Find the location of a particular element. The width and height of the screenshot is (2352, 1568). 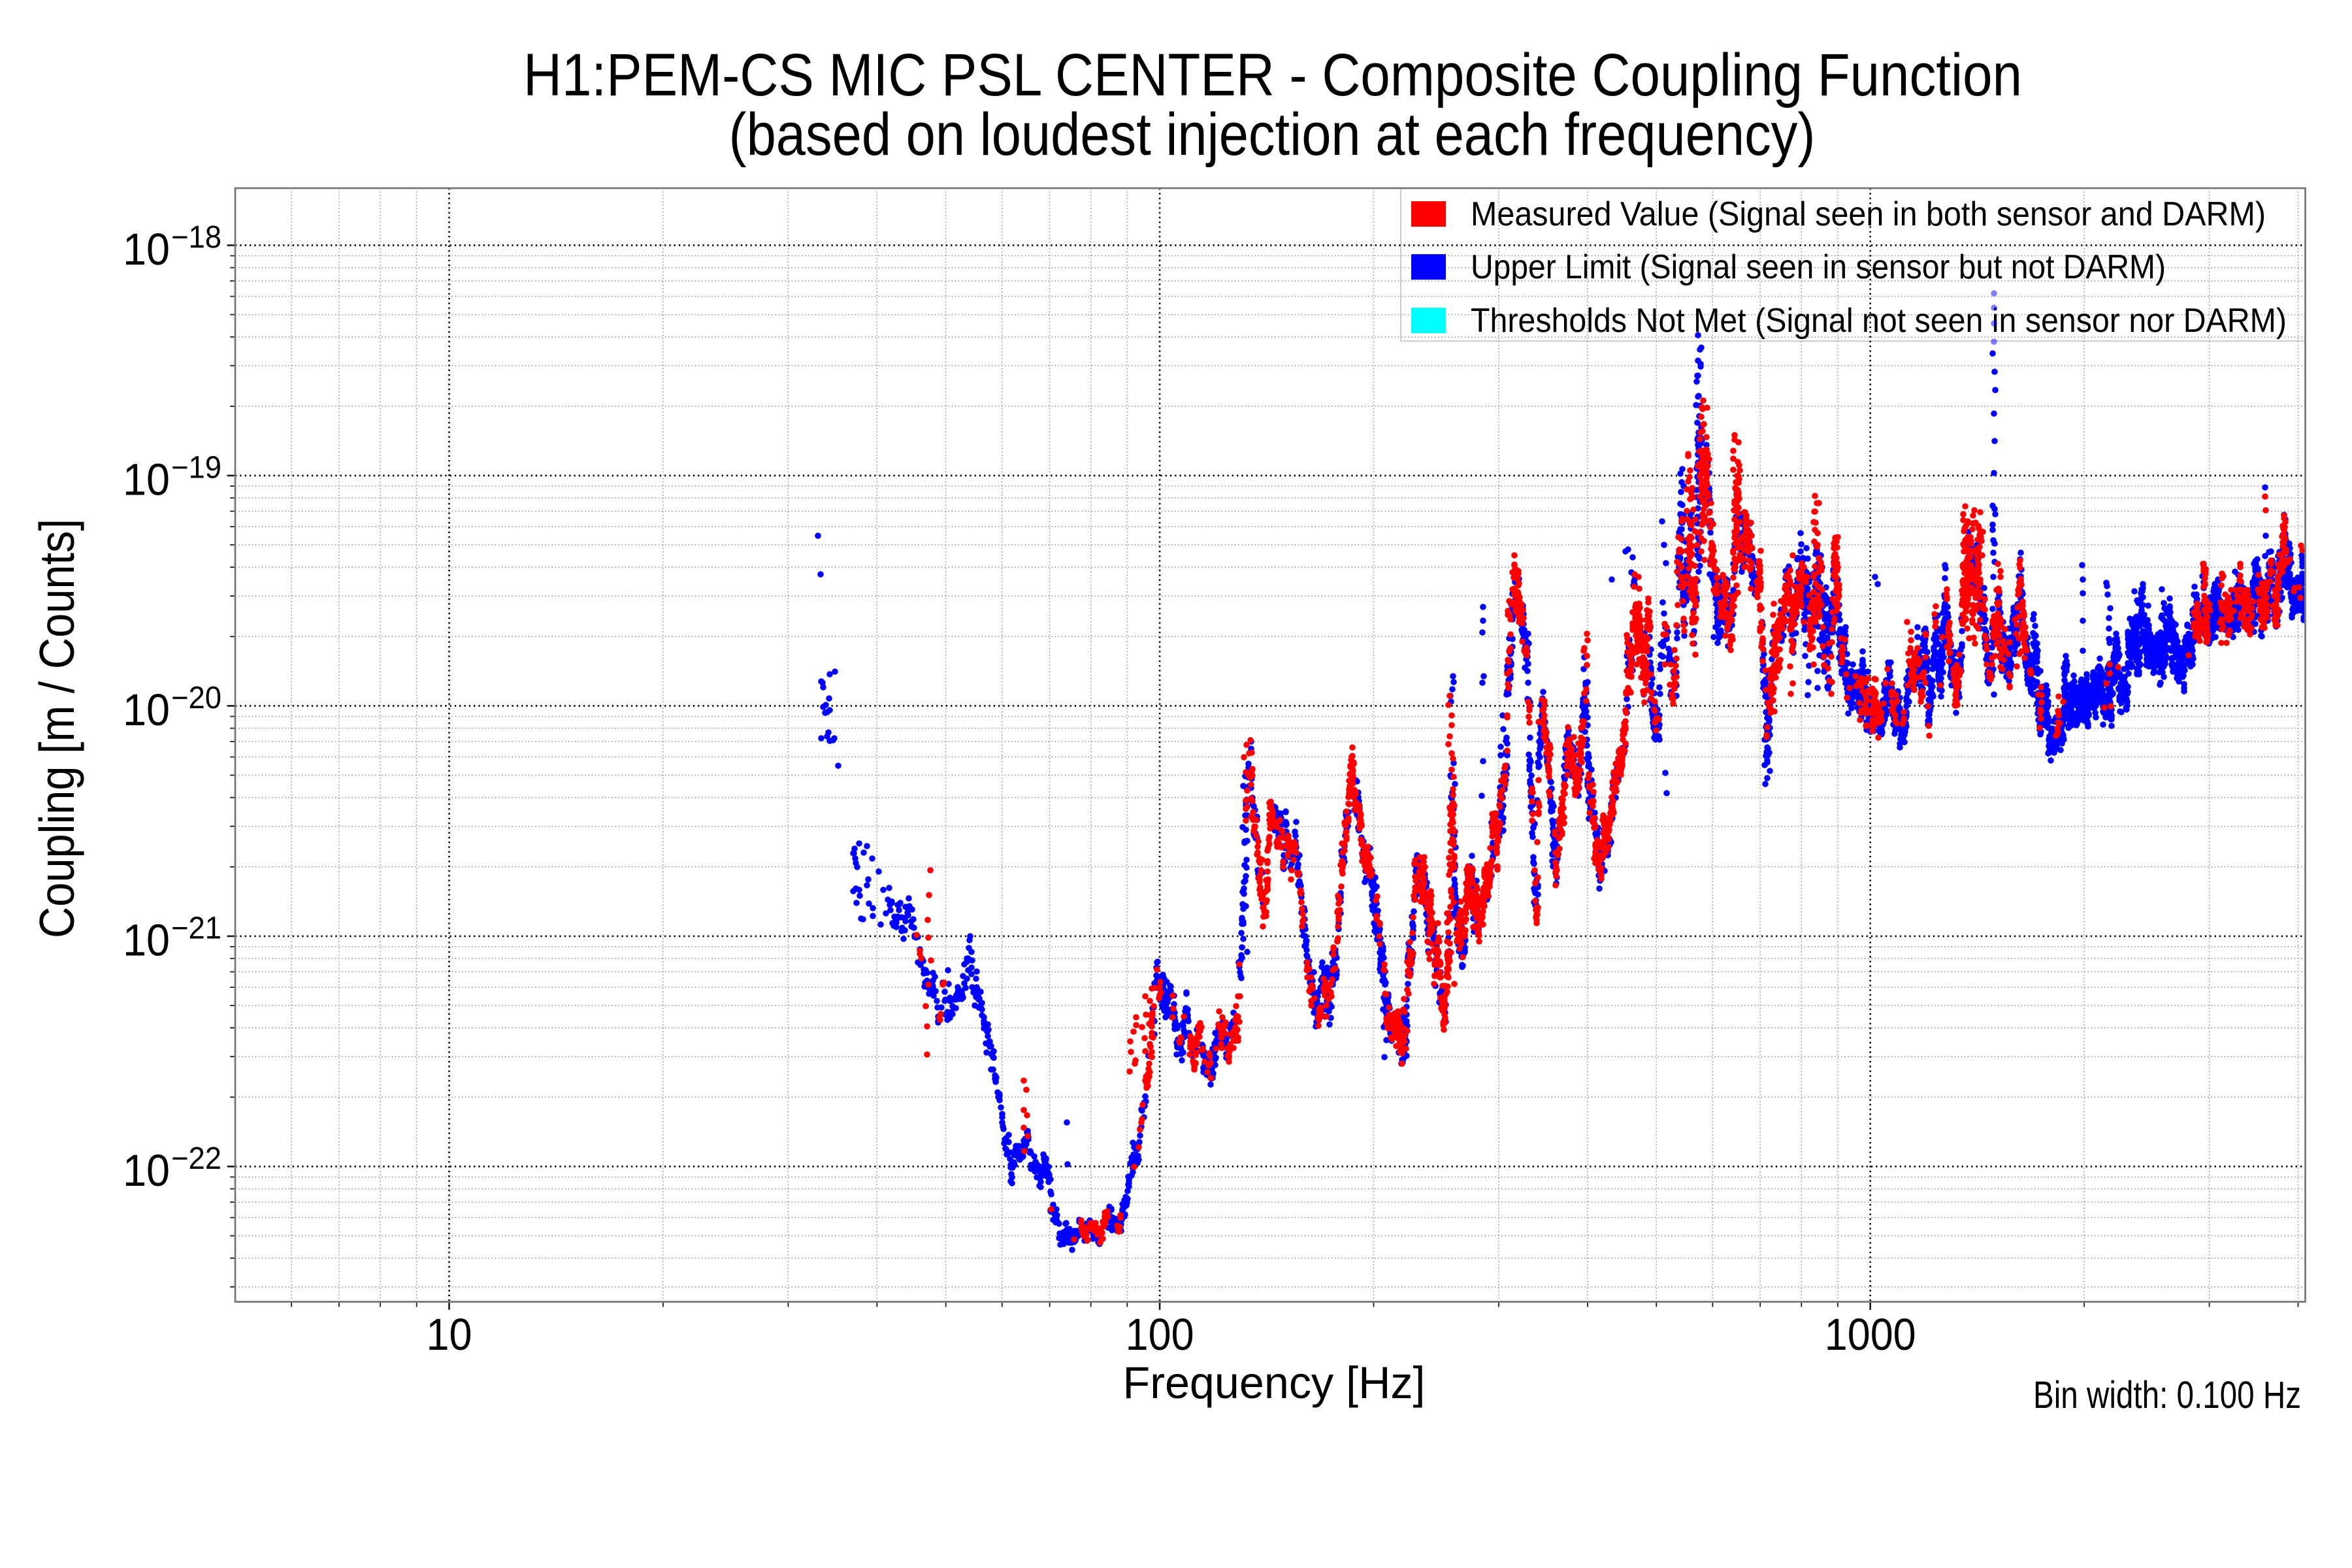

svg-text: −21 is located at coordinates (196, 928).